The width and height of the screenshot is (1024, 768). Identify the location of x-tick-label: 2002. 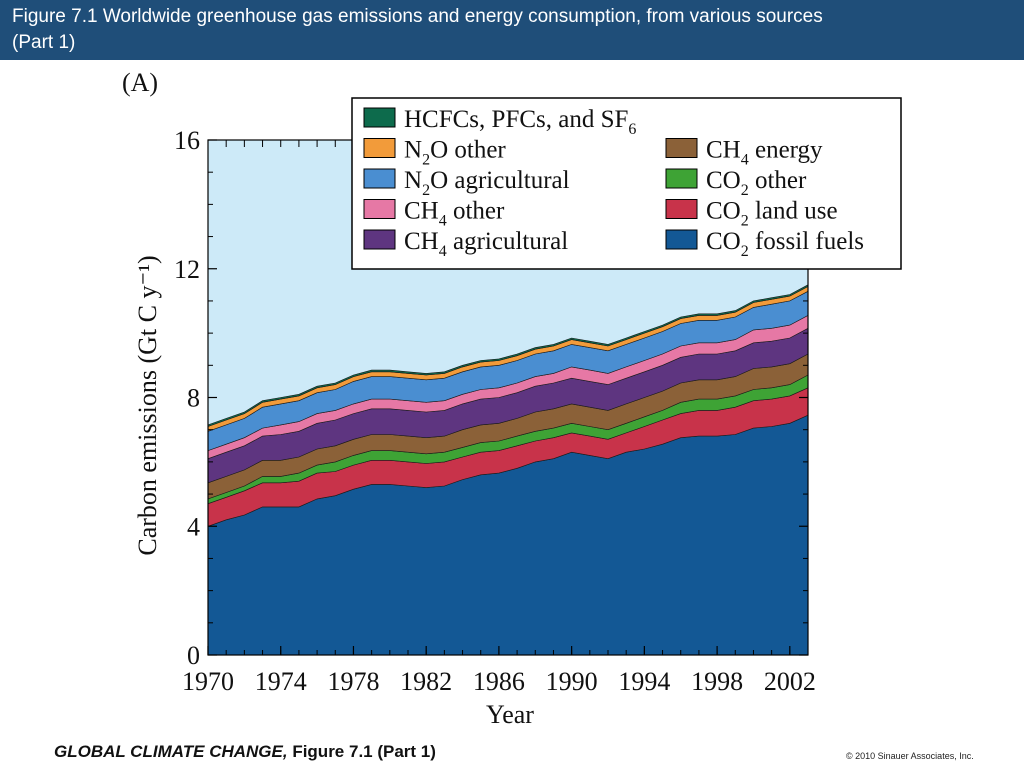
(790, 681).